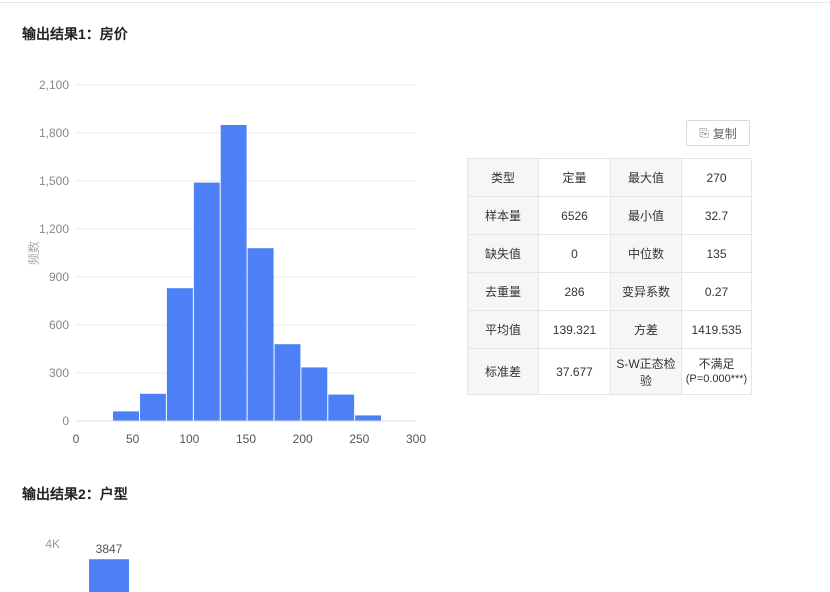  I want to click on stats-value: 32.7, so click(716, 215).